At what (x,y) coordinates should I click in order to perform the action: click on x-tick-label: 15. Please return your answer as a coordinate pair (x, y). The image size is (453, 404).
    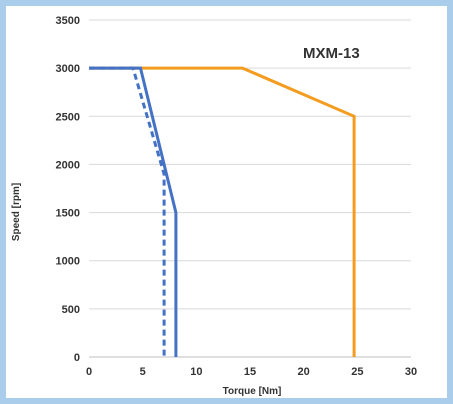
    Looking at the image, I should click on (250, 372).